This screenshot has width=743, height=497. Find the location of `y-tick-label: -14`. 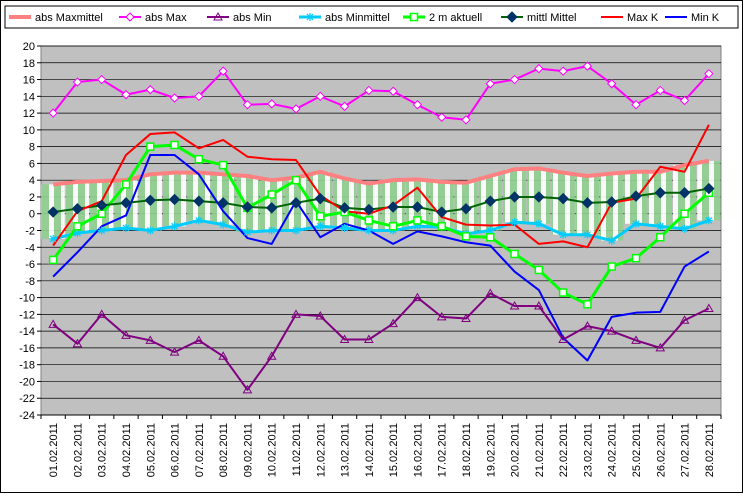

y-tick-label: -14 is located at coordinates (27, 332).